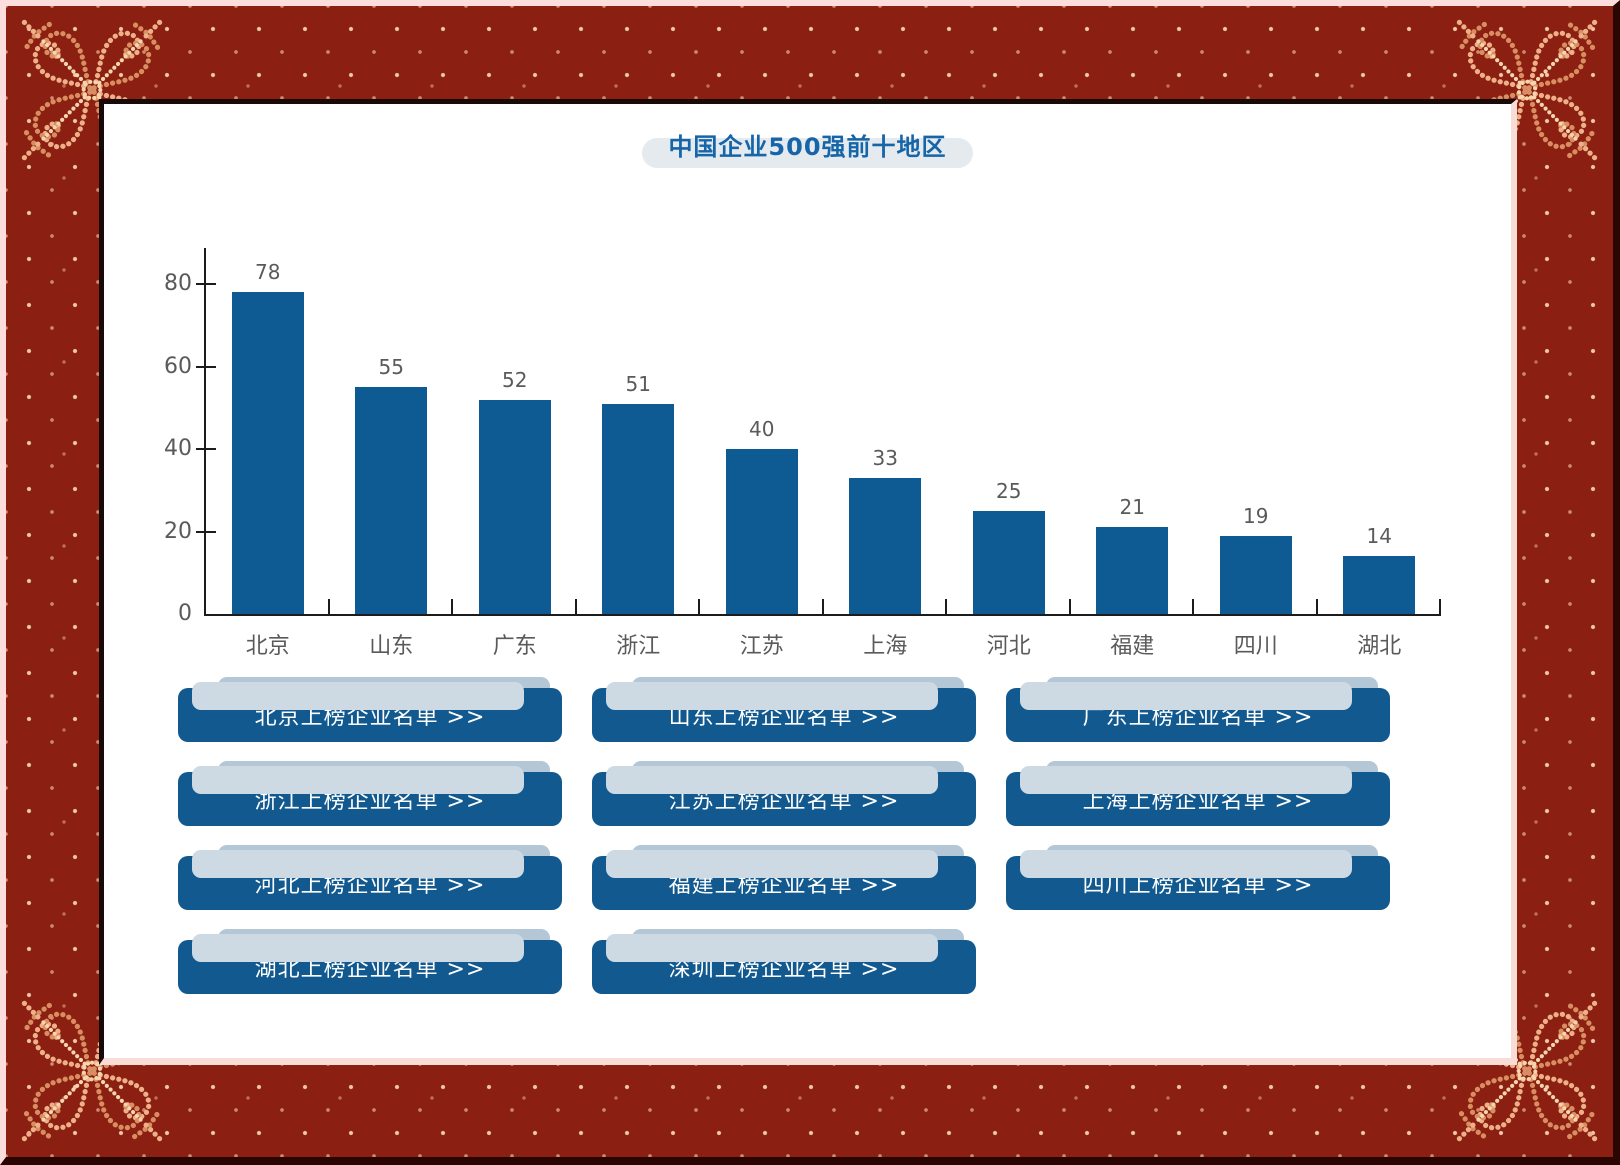  I want to click on x-axis-label: 山东, so click(391, 646).